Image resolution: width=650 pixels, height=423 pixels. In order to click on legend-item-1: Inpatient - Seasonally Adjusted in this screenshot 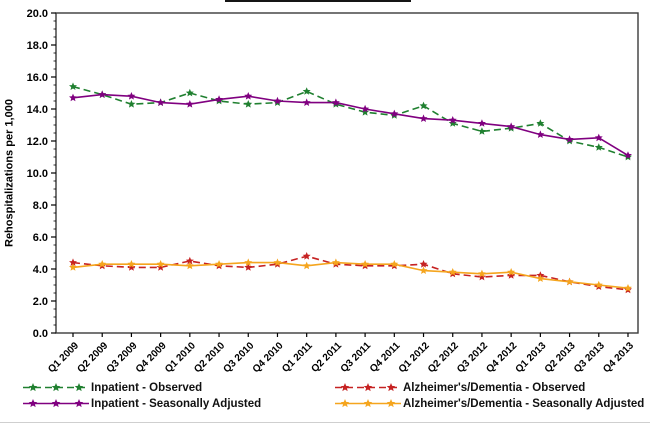, I will do `click(178, 403)`.